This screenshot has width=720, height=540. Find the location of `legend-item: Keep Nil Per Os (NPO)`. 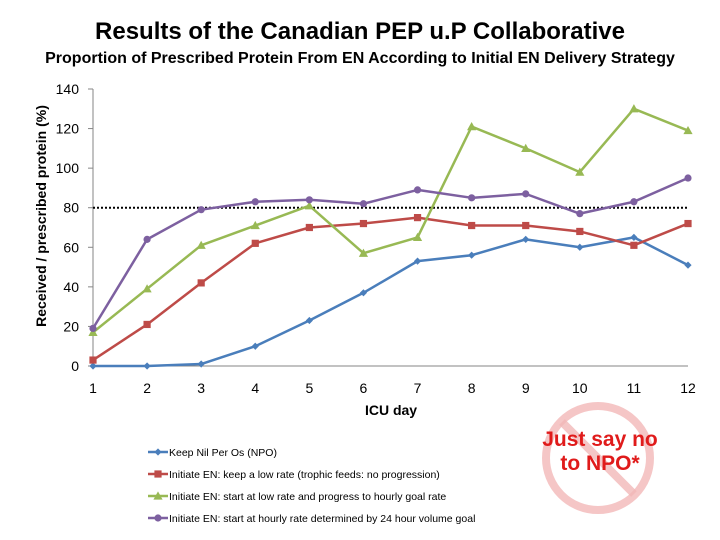

legend-item: Keep Nil Per Os (NPO) is located at coordinates (212, 453).